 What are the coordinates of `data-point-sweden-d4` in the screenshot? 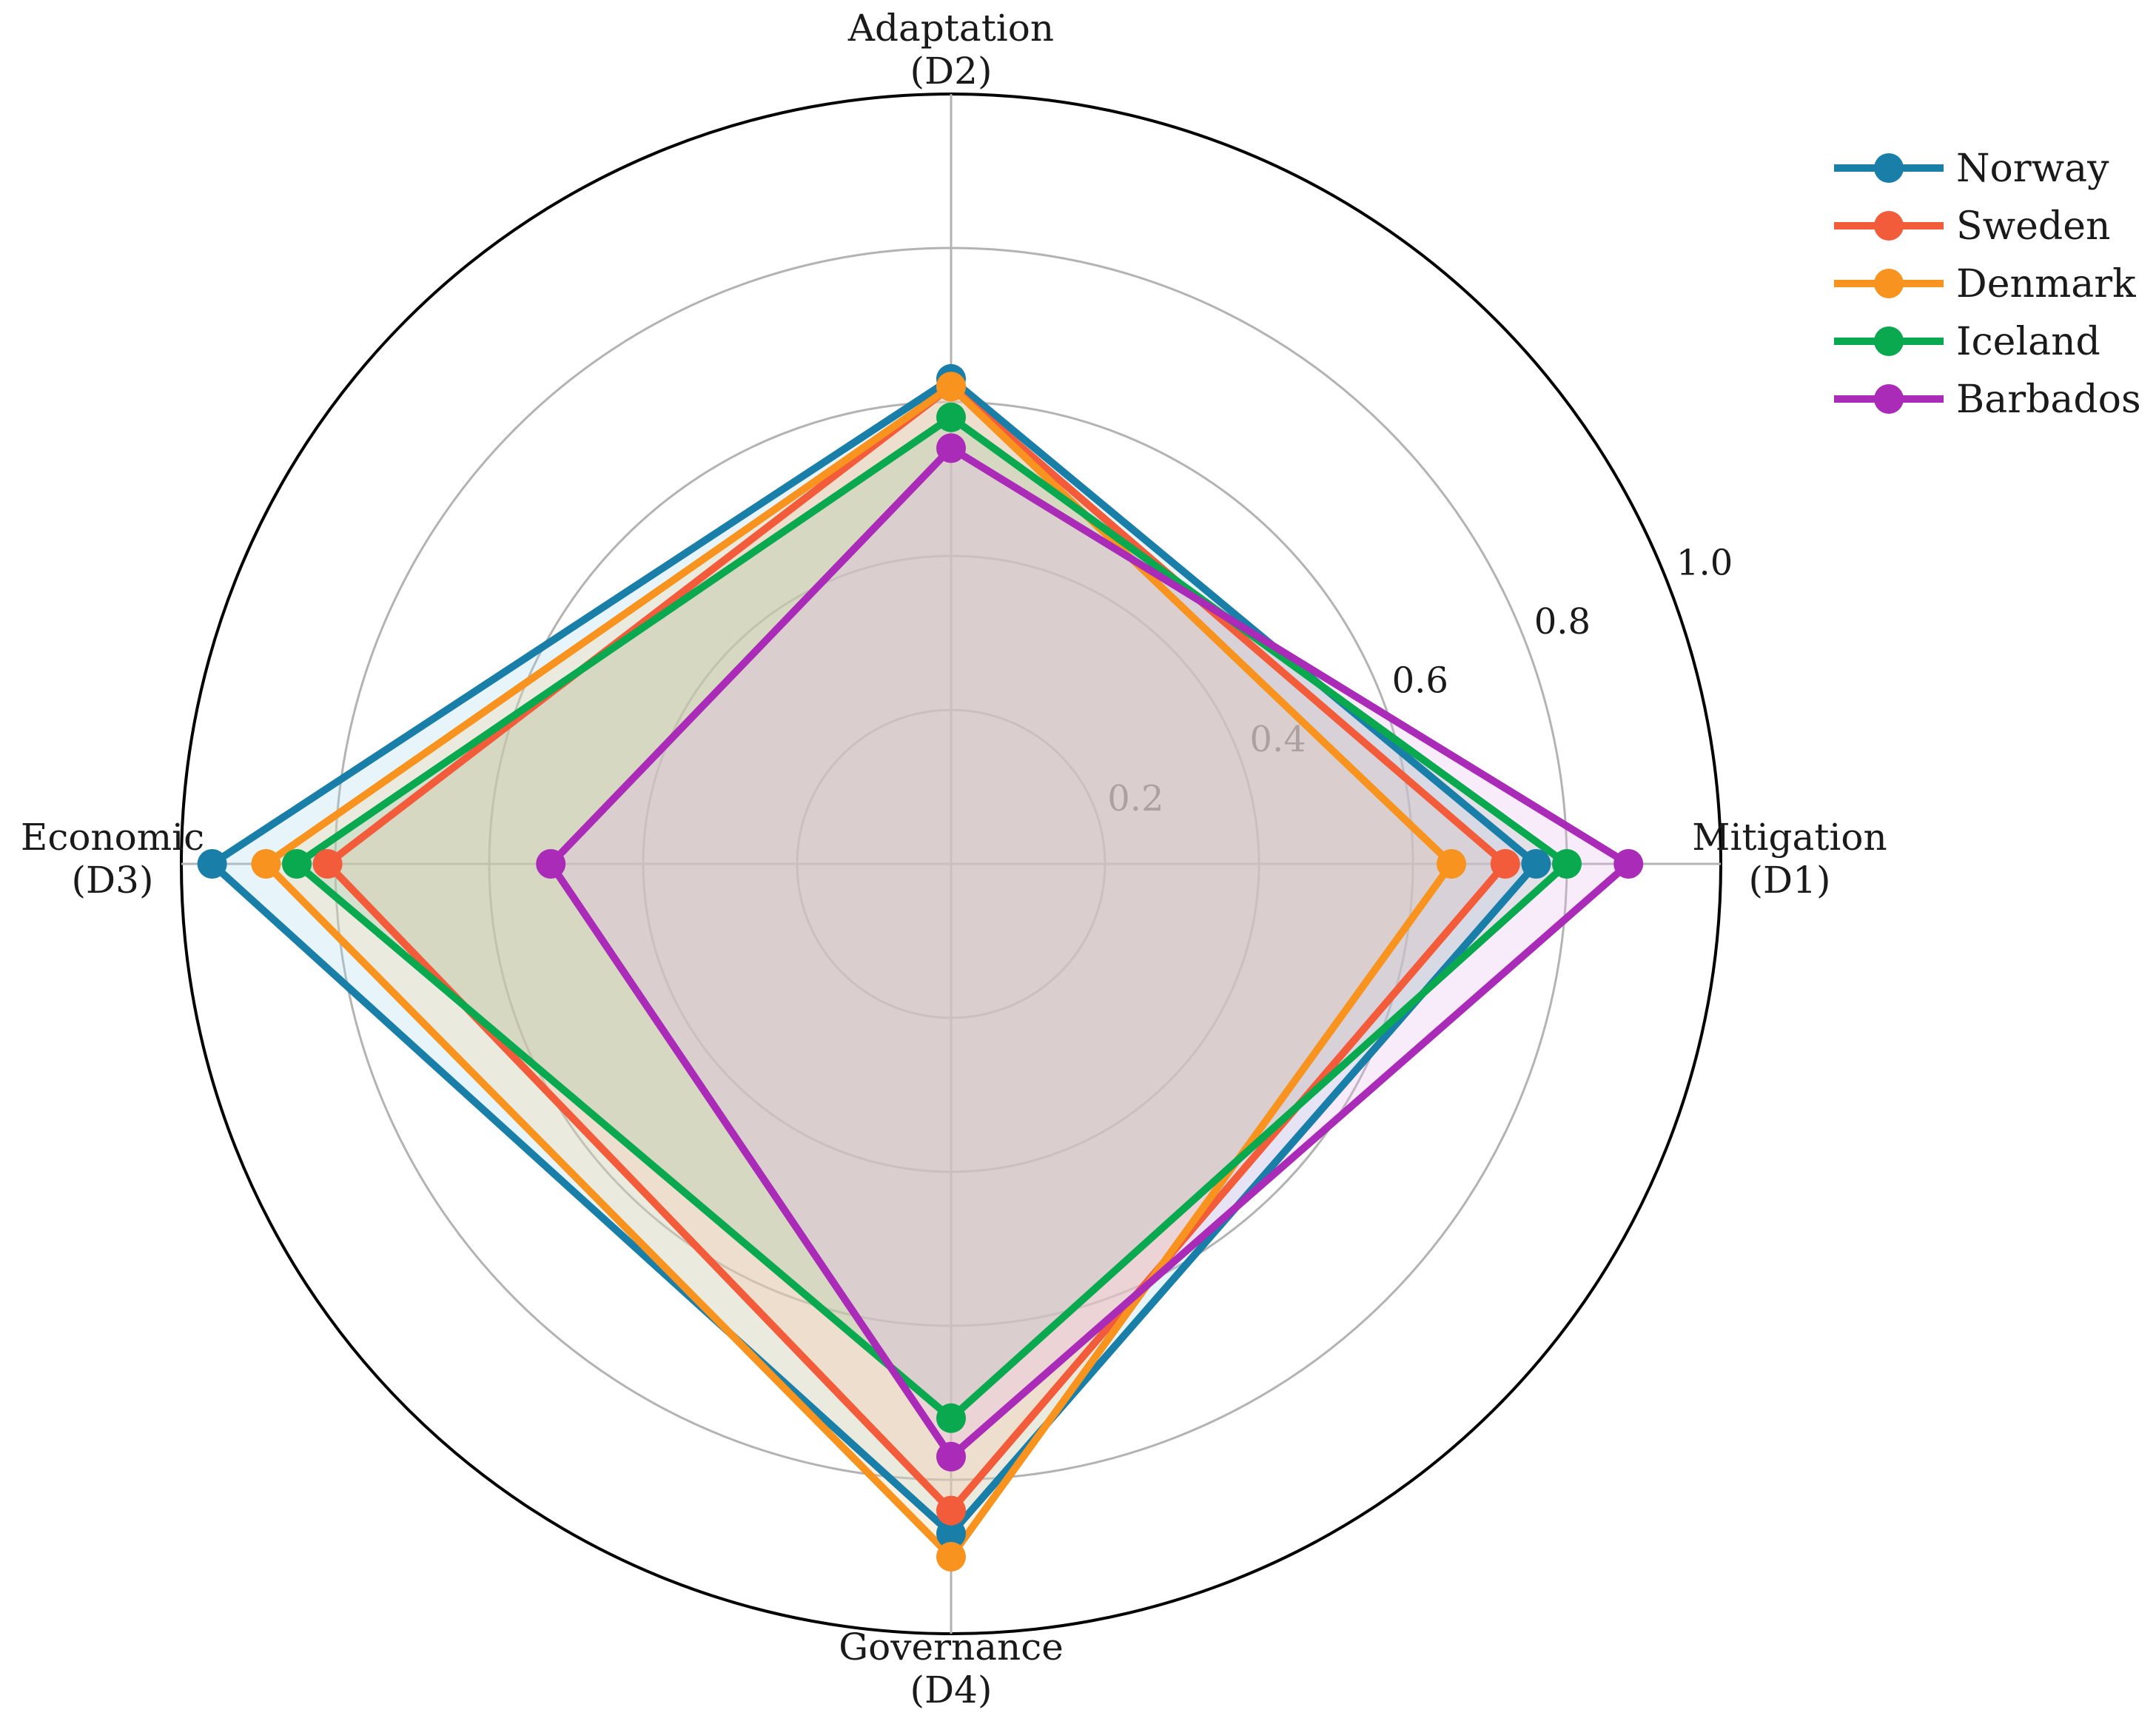 It's located at (951, 1510).